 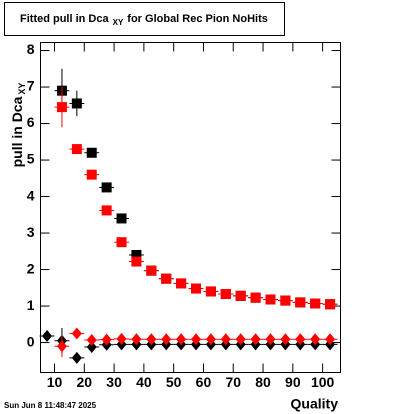 I want to click on y-tick-label: 5, so click(x=31, y=159).